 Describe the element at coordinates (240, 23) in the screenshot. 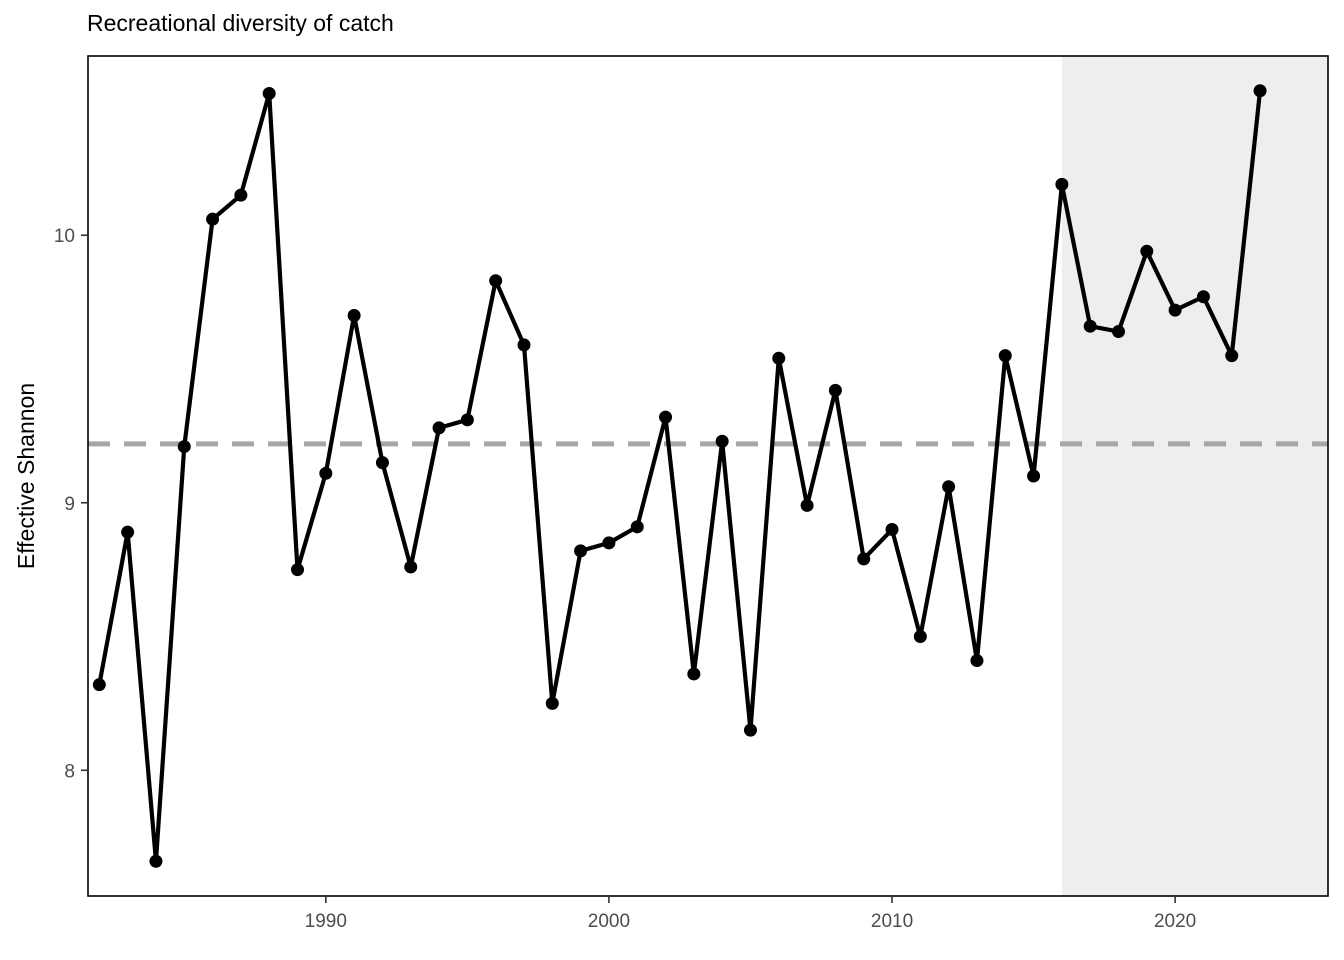

I see `chart-title: Recreational diversity of catch` at that location.